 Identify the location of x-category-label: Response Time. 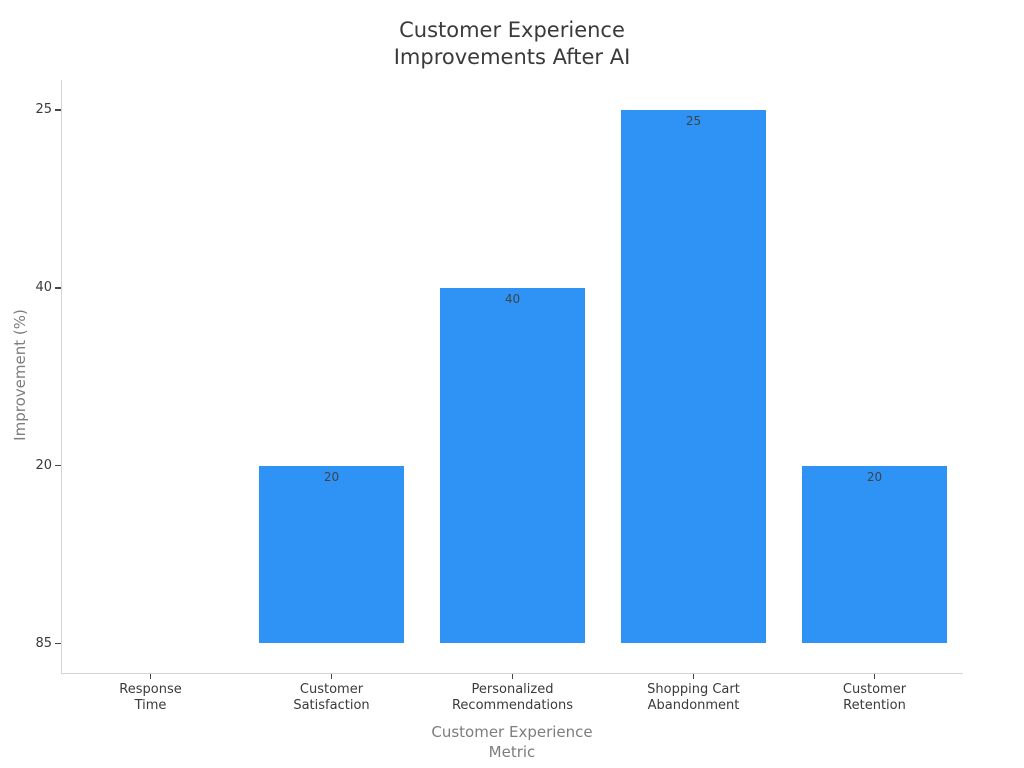
(150, 697).